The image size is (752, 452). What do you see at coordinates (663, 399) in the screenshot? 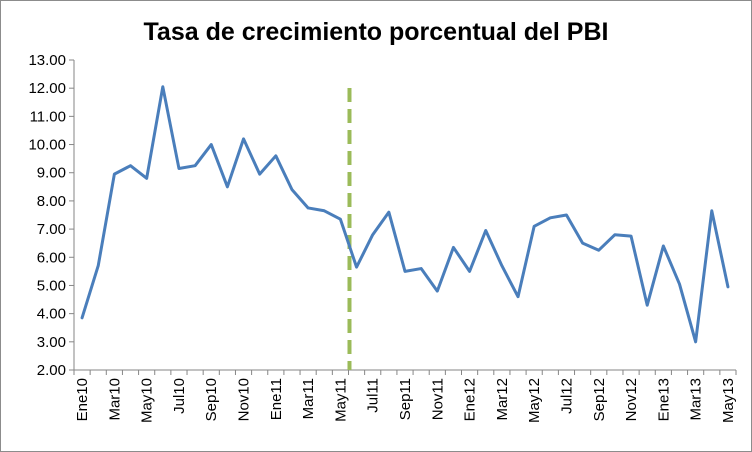
I see `x-tick-label: Ene13` at bounding box center [663, 399].